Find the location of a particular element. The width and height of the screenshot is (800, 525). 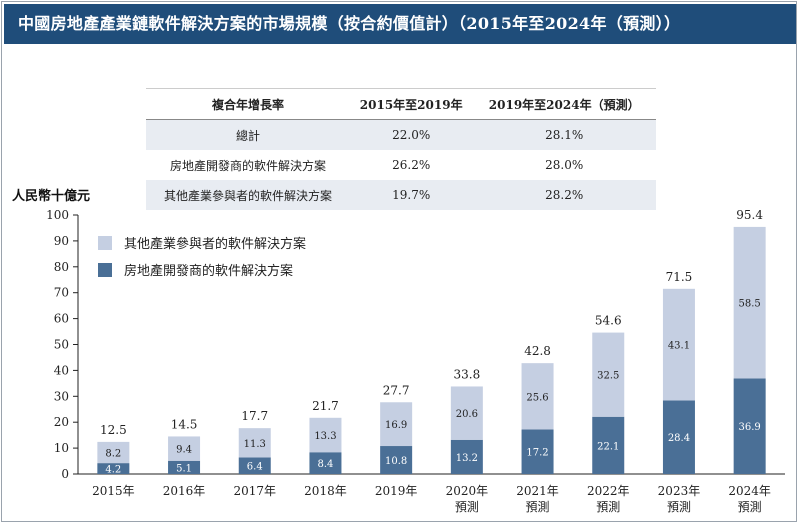

data-label-other: 16.9 is located at coordinates (396, 425).